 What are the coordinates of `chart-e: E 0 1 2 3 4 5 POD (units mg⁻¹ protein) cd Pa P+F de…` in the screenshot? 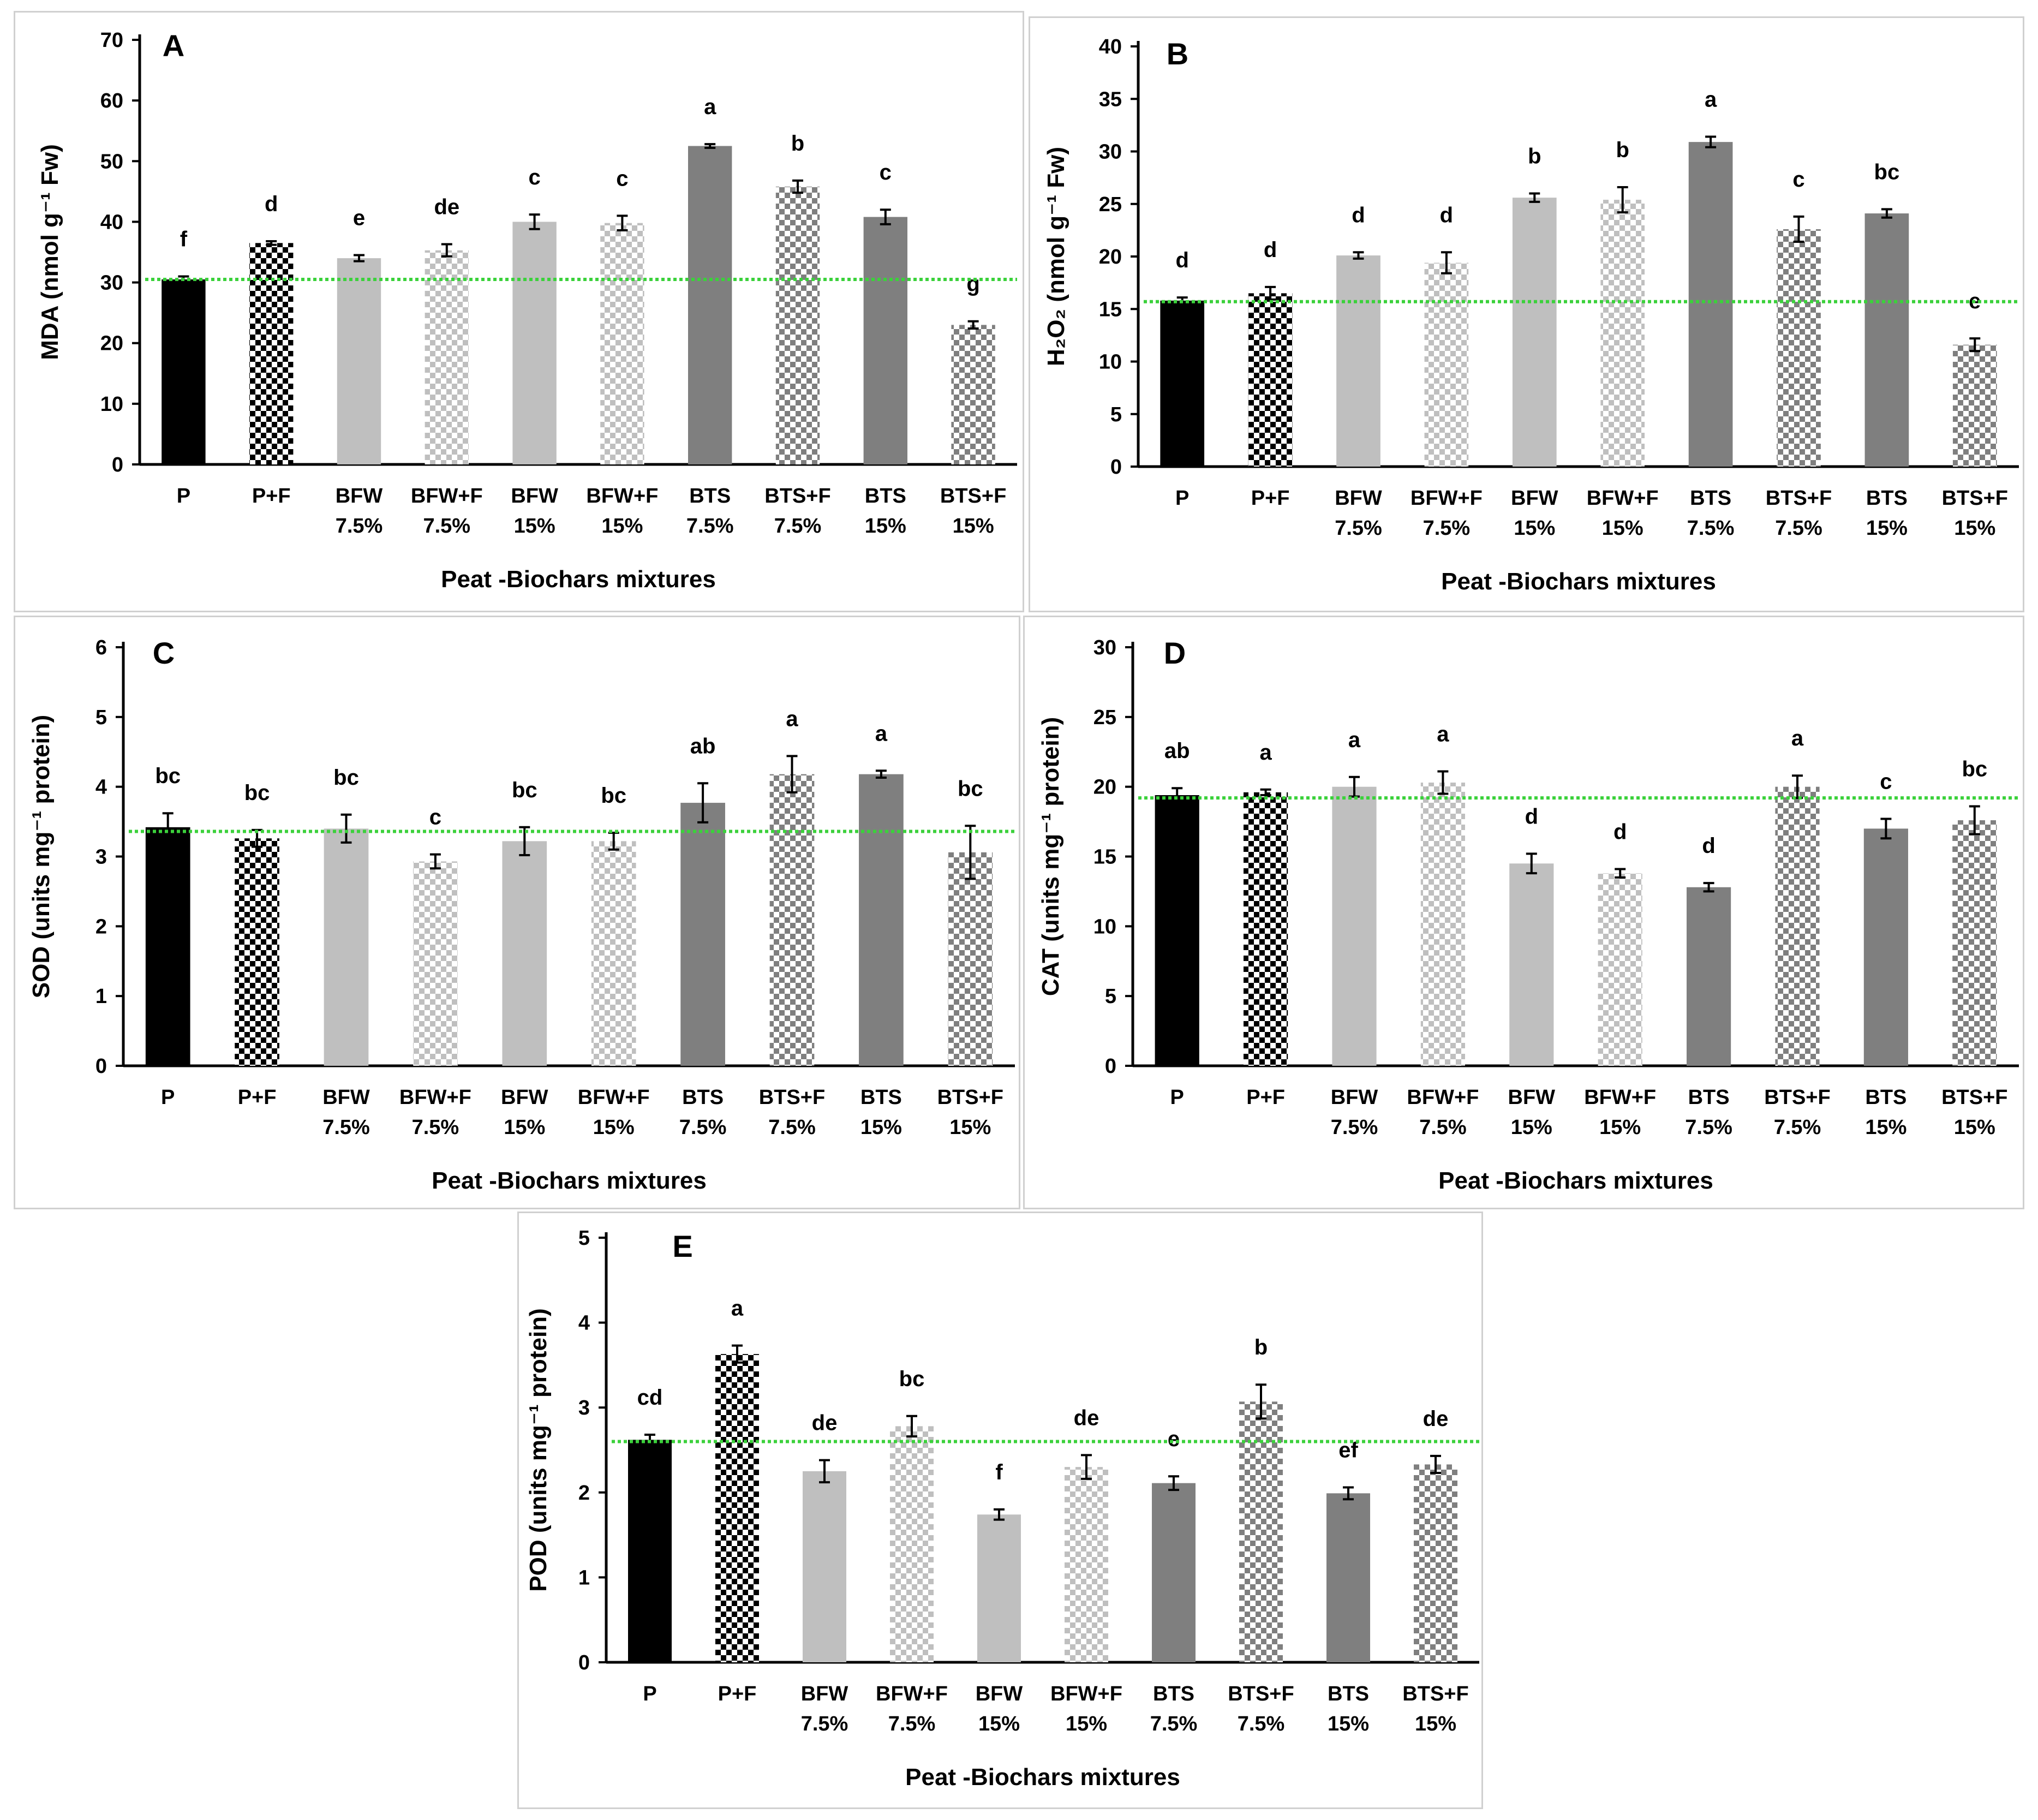 It's located at (1002, 1509).